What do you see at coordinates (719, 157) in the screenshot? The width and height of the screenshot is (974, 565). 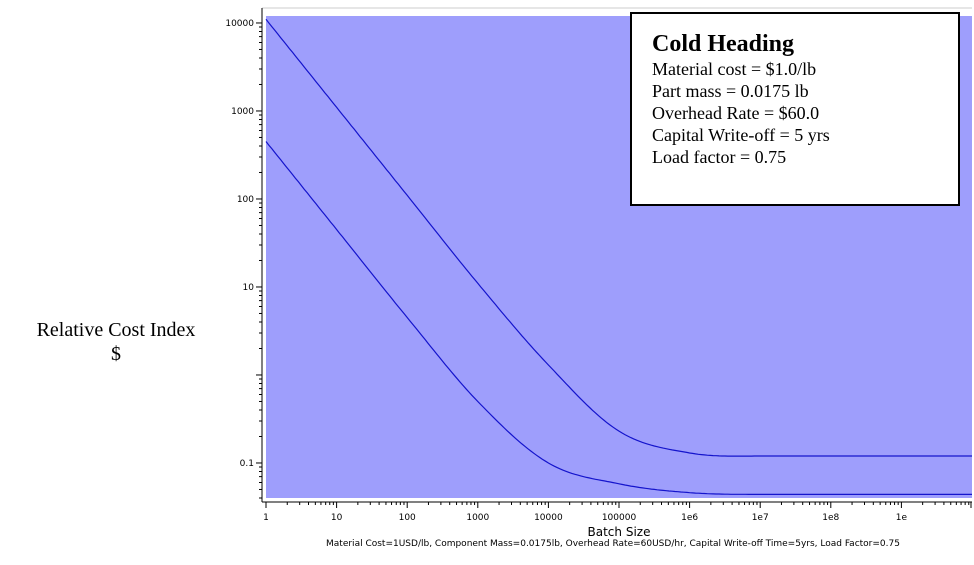 I see `info-box-line: Load factor = 0.75` at bounding box center [719, 157].